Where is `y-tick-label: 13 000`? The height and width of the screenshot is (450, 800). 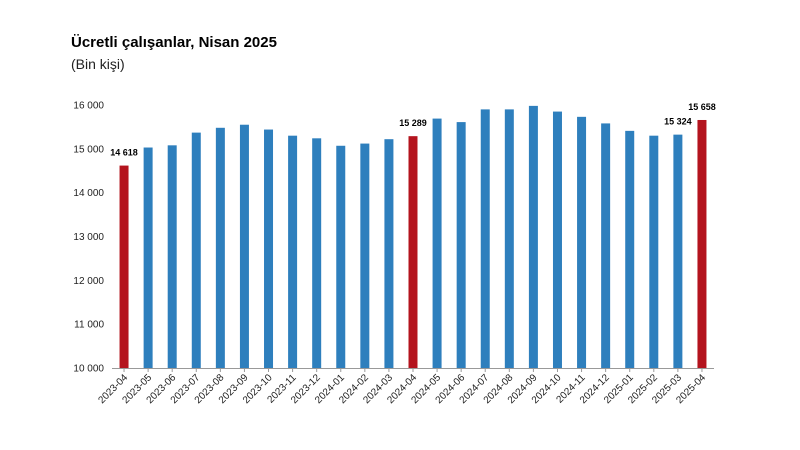
y-tick-label: 13 000 is located at coordinates (88, 237).